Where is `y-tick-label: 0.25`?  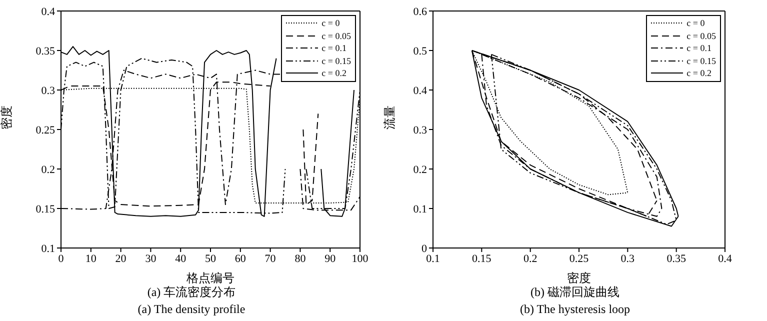
y-tick-label: 0.25 is located at coordinates (46, 130).